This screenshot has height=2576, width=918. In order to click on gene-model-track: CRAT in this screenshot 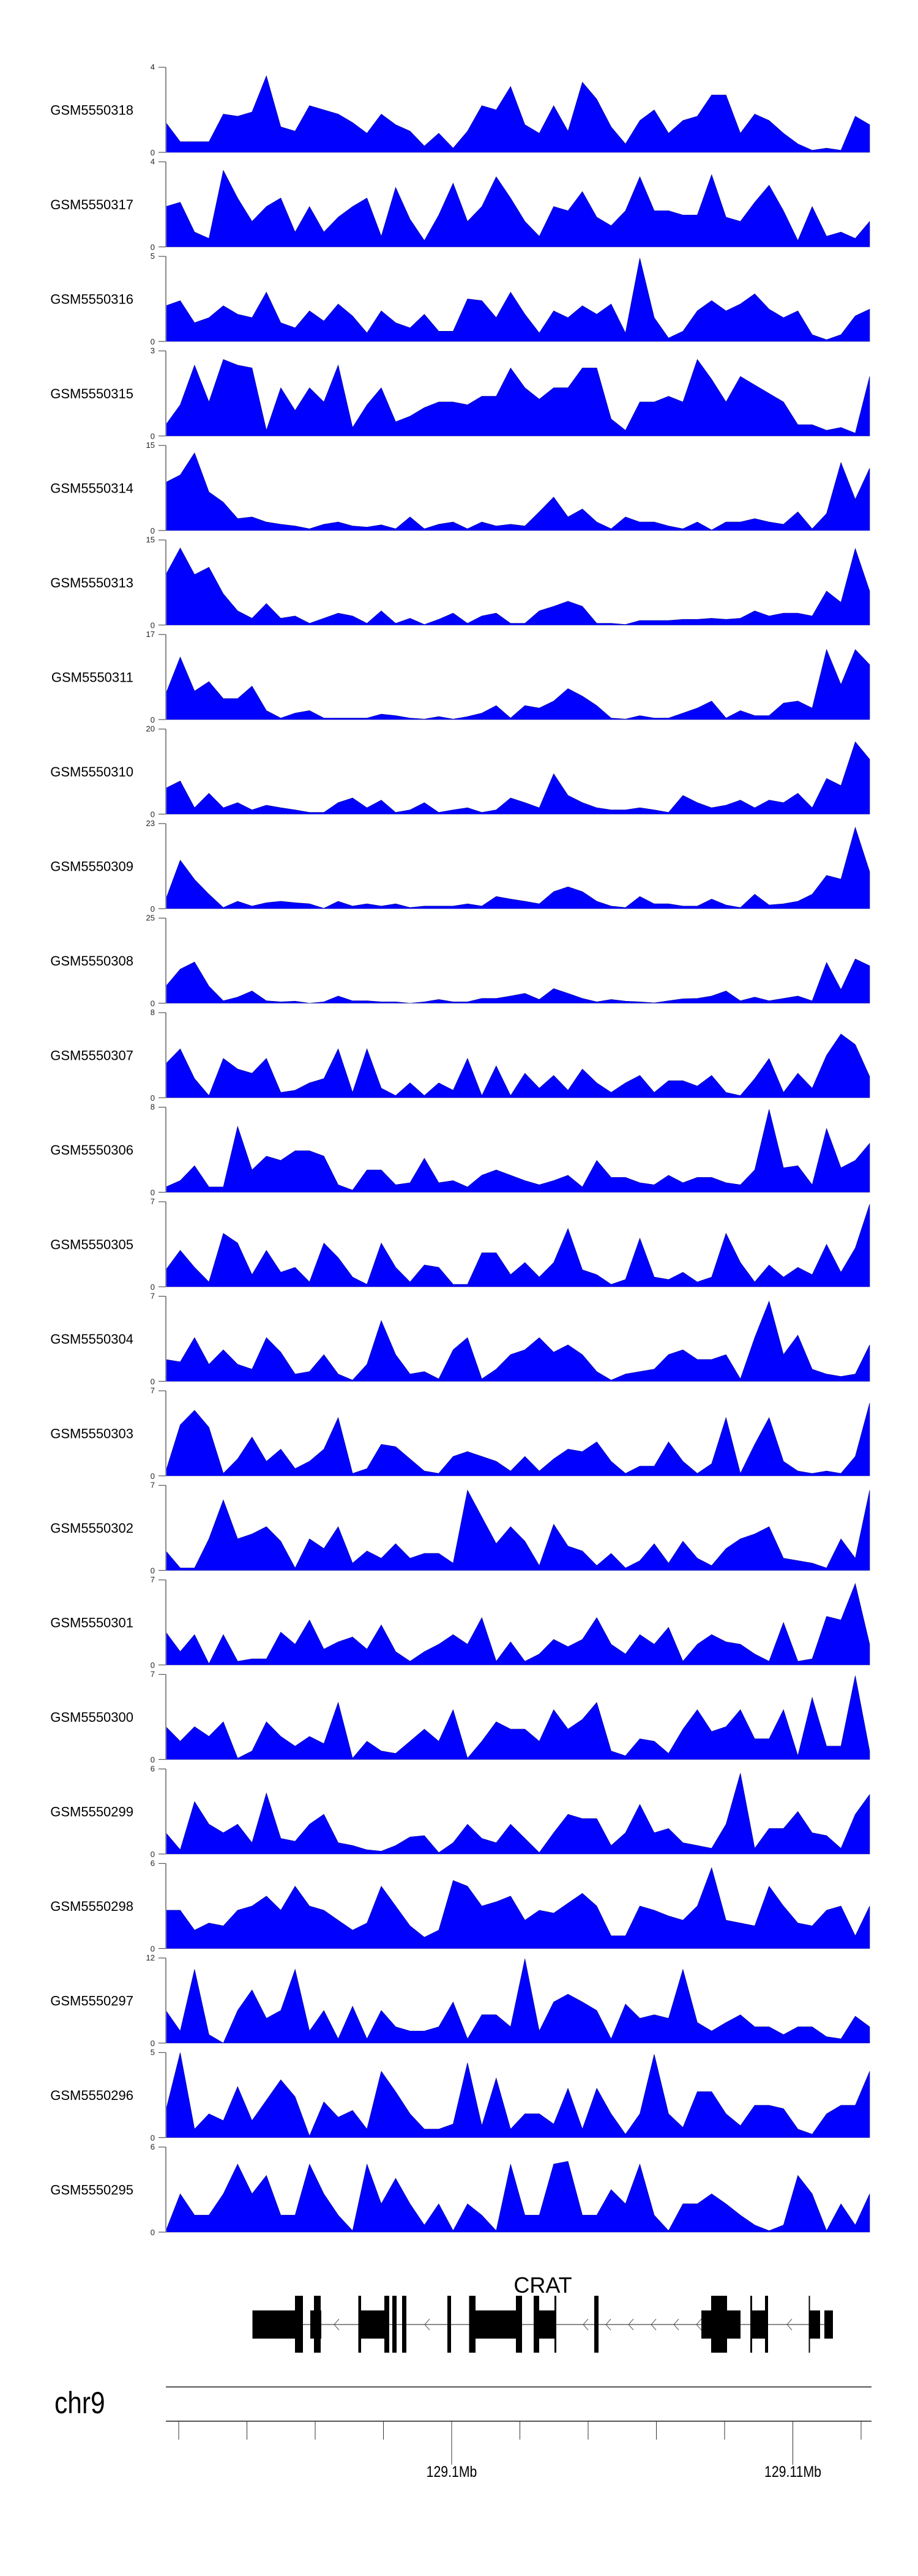, I will do `click(542, 2313)`.